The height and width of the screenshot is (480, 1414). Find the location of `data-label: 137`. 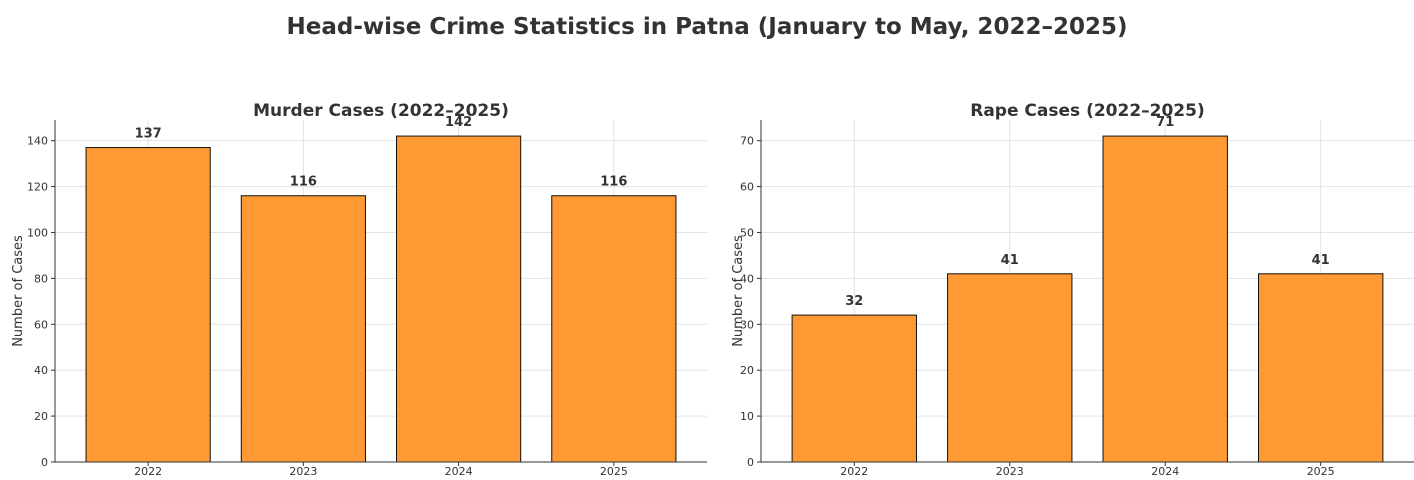

data-label: 137 is located at coordinates (148, 134).